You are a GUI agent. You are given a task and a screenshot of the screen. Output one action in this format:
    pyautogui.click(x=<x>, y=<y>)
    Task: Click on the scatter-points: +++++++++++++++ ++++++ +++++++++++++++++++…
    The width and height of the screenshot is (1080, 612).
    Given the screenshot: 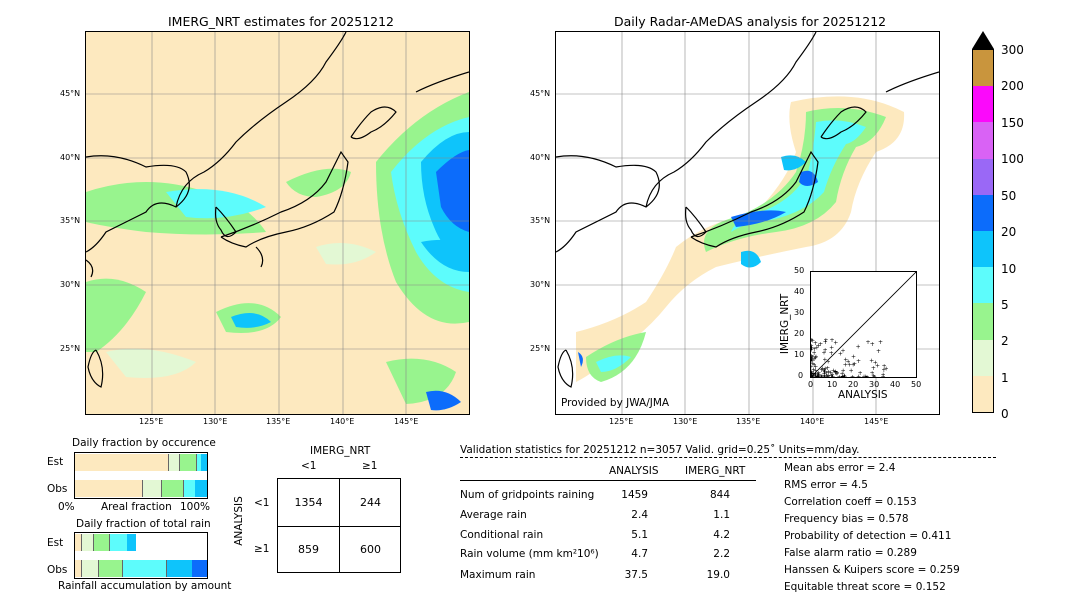 What is the action you would take?
    pyautogui.click(x=848, y=359)
    